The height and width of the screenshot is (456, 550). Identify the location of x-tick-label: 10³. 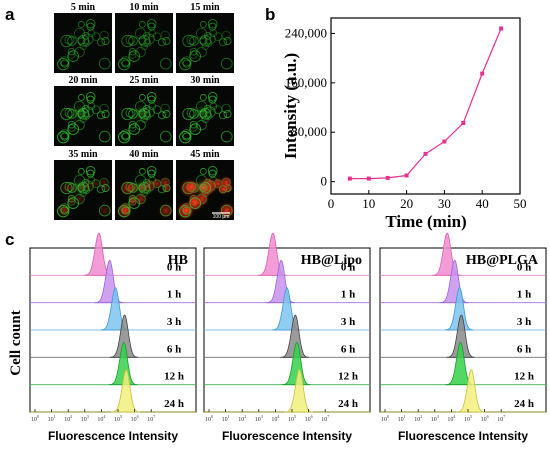
(85, 418).